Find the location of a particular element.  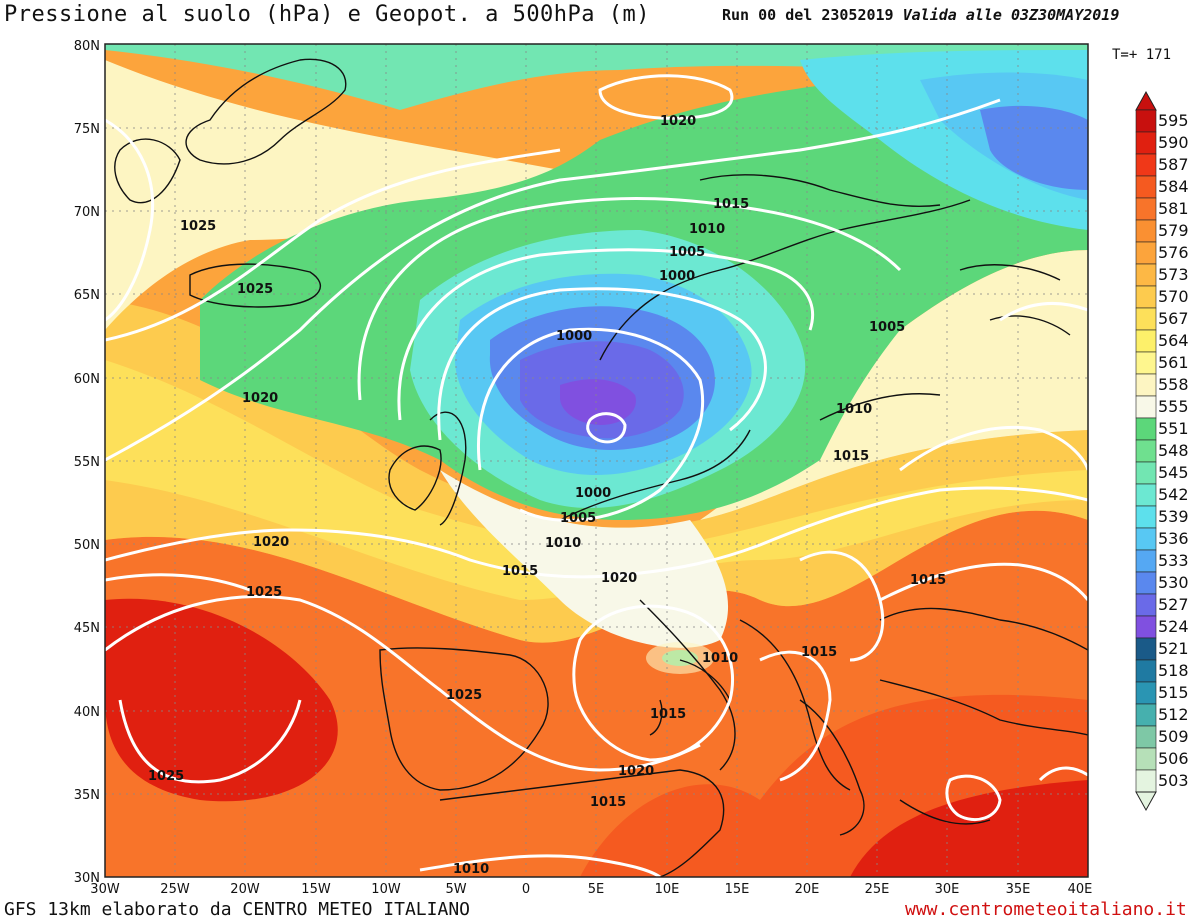

colorbar is located at coordinates (1146, 451).